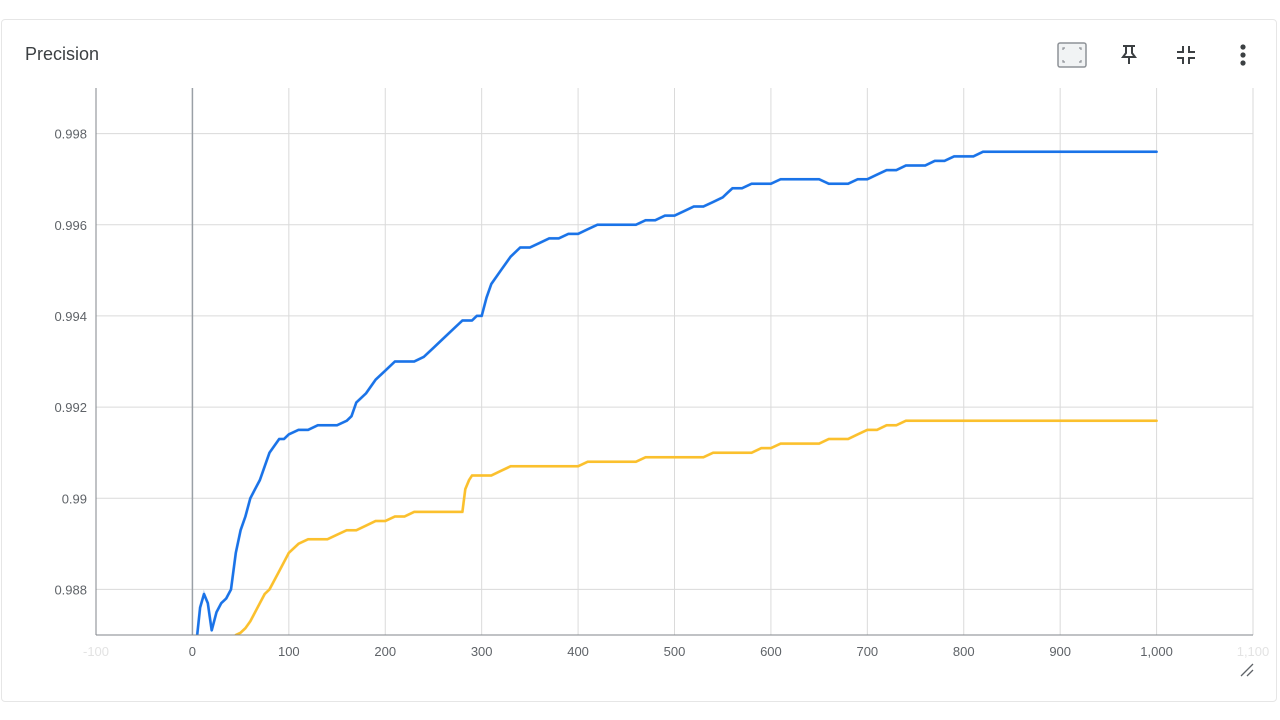  What do you see at coordinates (1156, 651) in the screenshot?
I see `x-tick-label: 1,000` at bounding box center [1156, 651].